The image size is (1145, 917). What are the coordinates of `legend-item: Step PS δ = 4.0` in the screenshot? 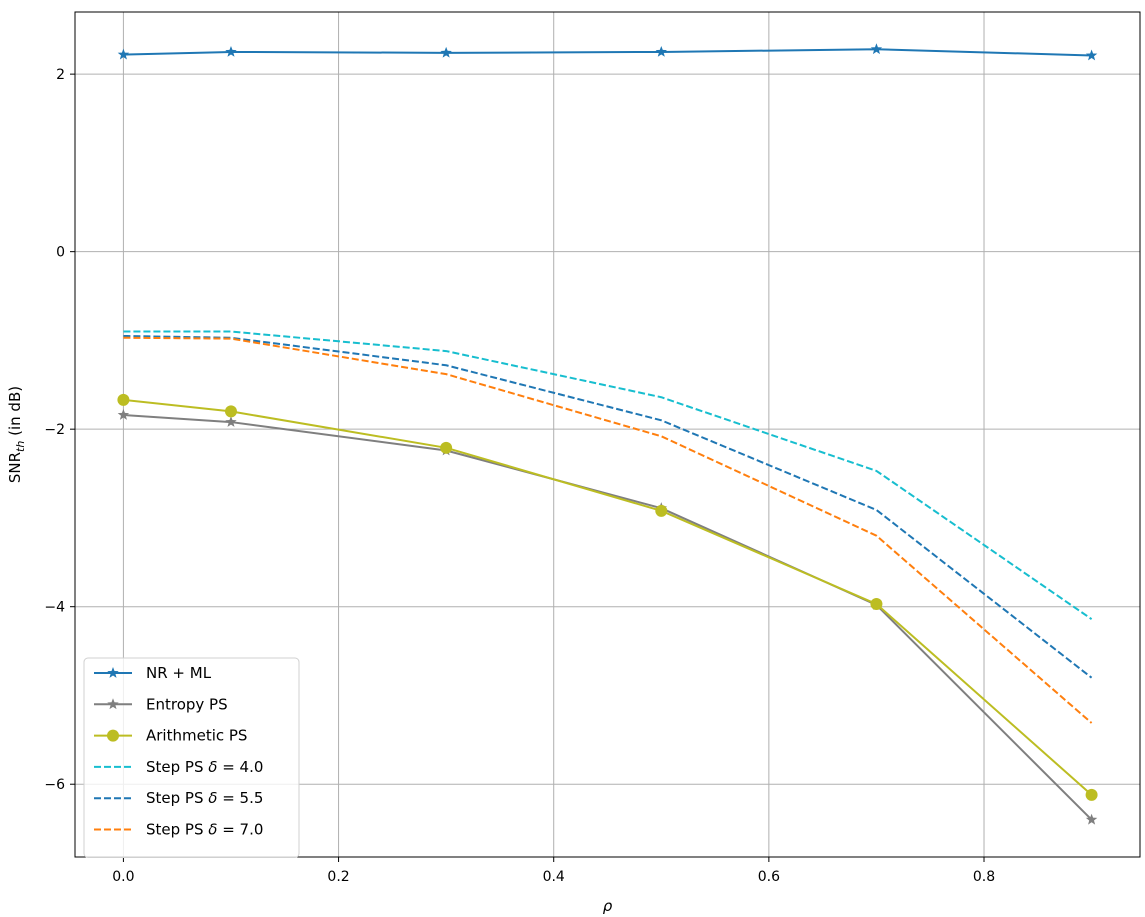 It's located at (178, 767).